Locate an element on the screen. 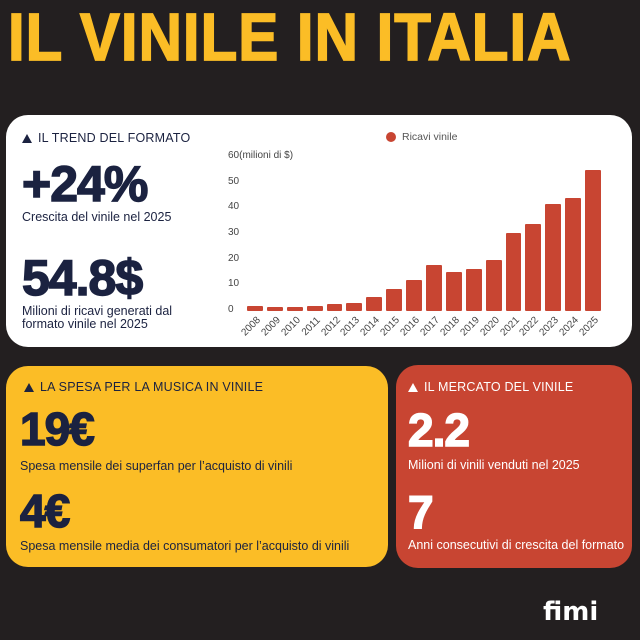 The width and height of the screenshot is (640, 640). y-tick-label: 50 is located at coordinates (234, 181).